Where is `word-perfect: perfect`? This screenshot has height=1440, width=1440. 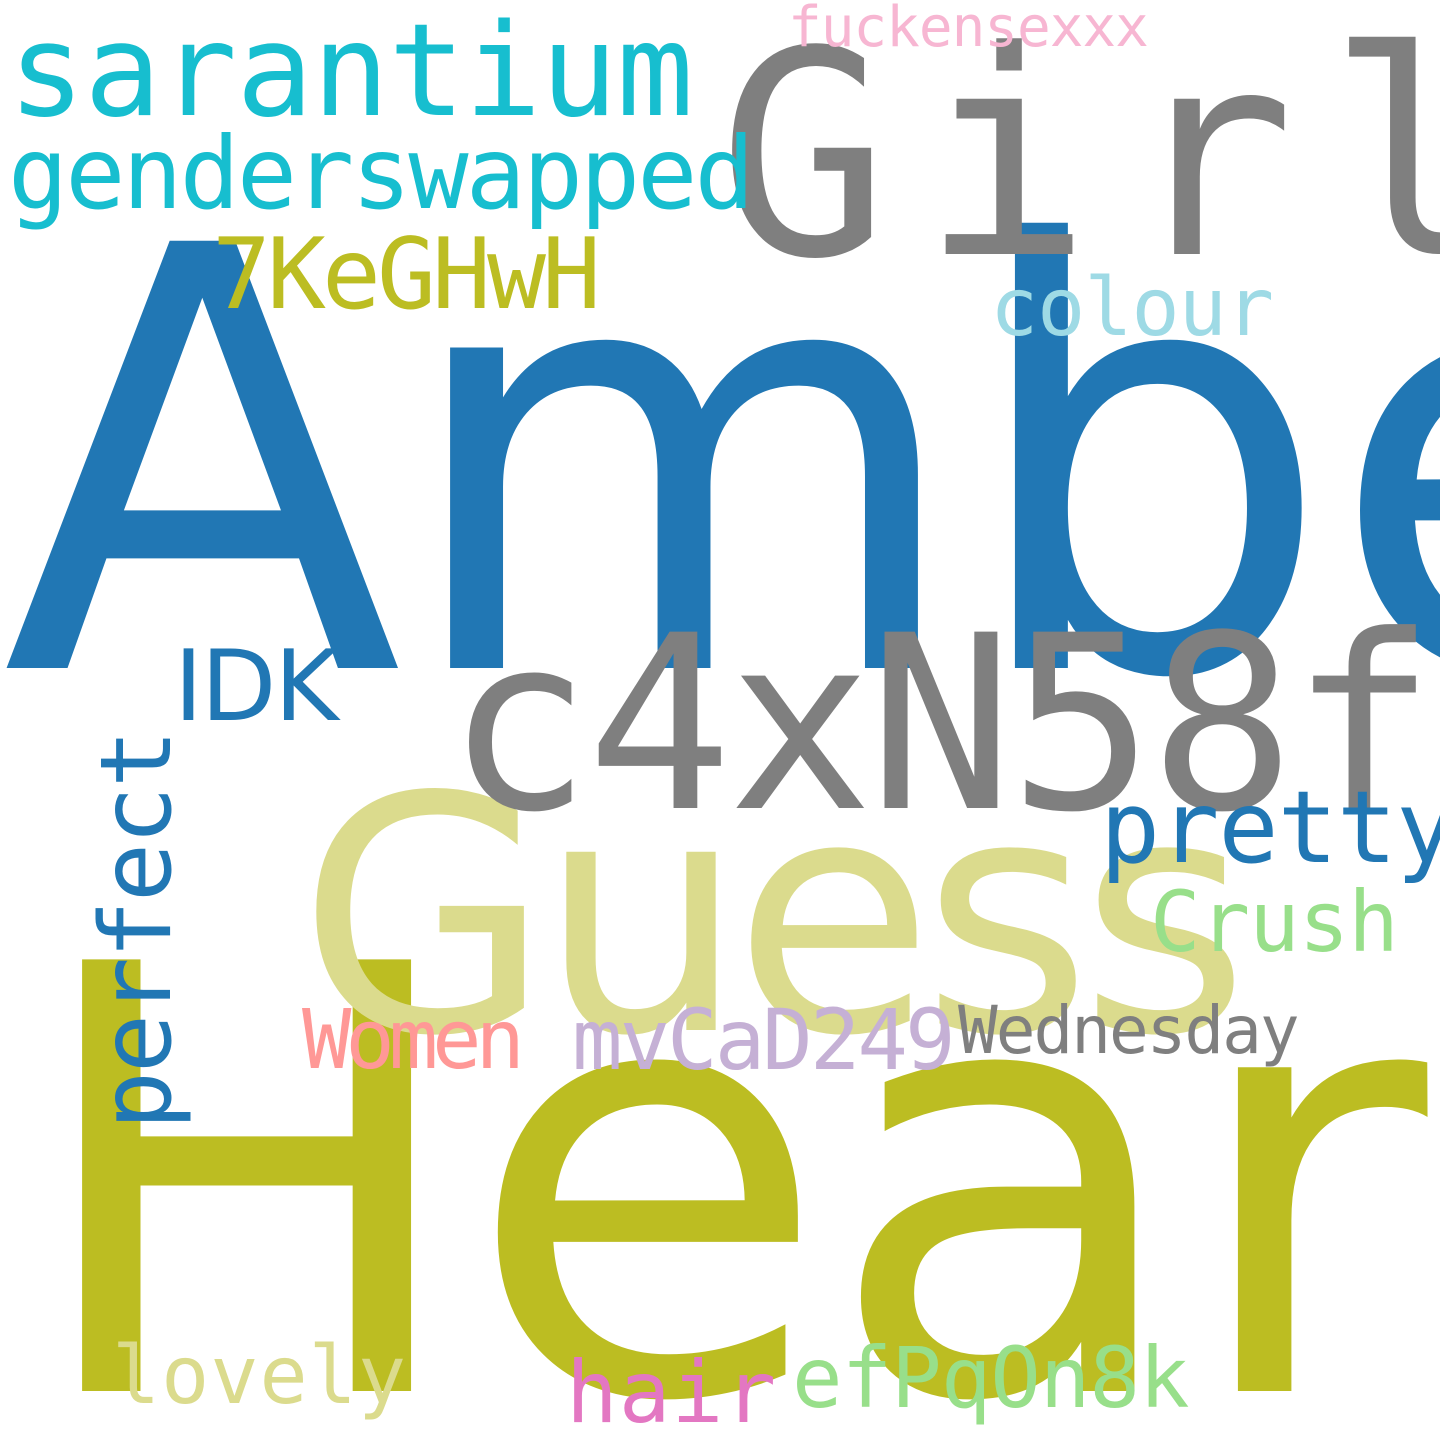
word-perfect: perfect is located at coordinates (137, 930).